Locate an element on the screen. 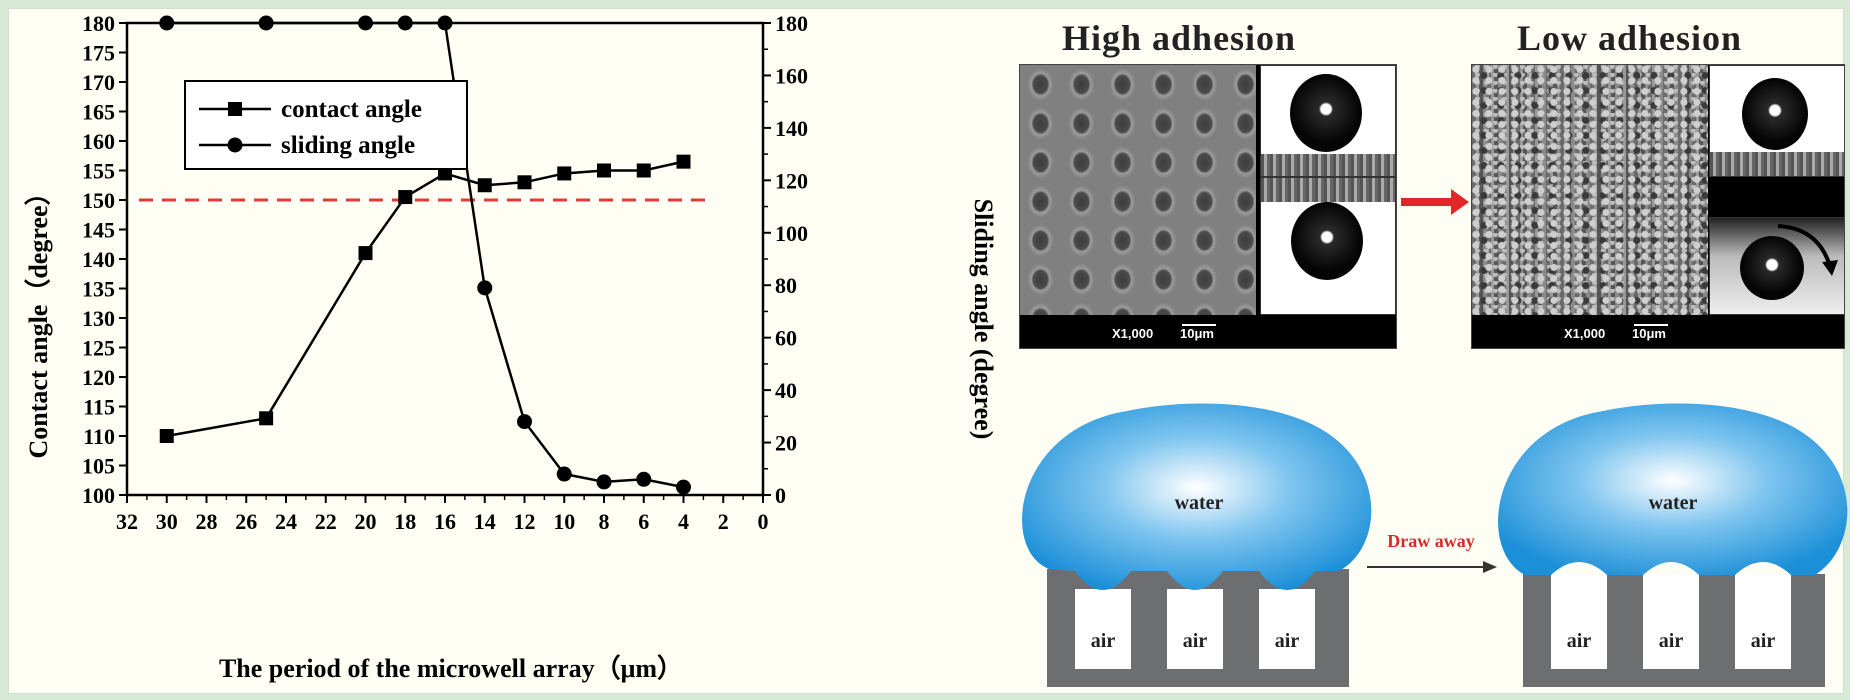 The height and width of the screenshot is (700, 1850). red-arrow-icon is located at coordinates (1435, 202).